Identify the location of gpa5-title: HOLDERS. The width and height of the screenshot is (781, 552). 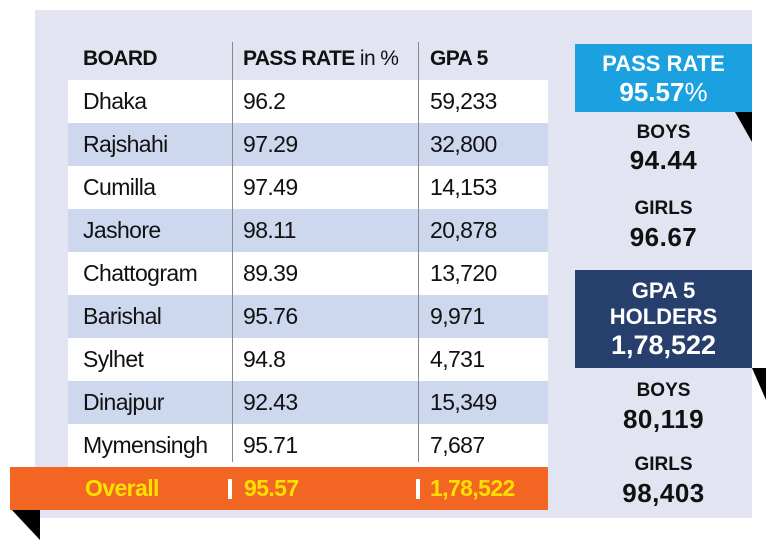
(663, 316).